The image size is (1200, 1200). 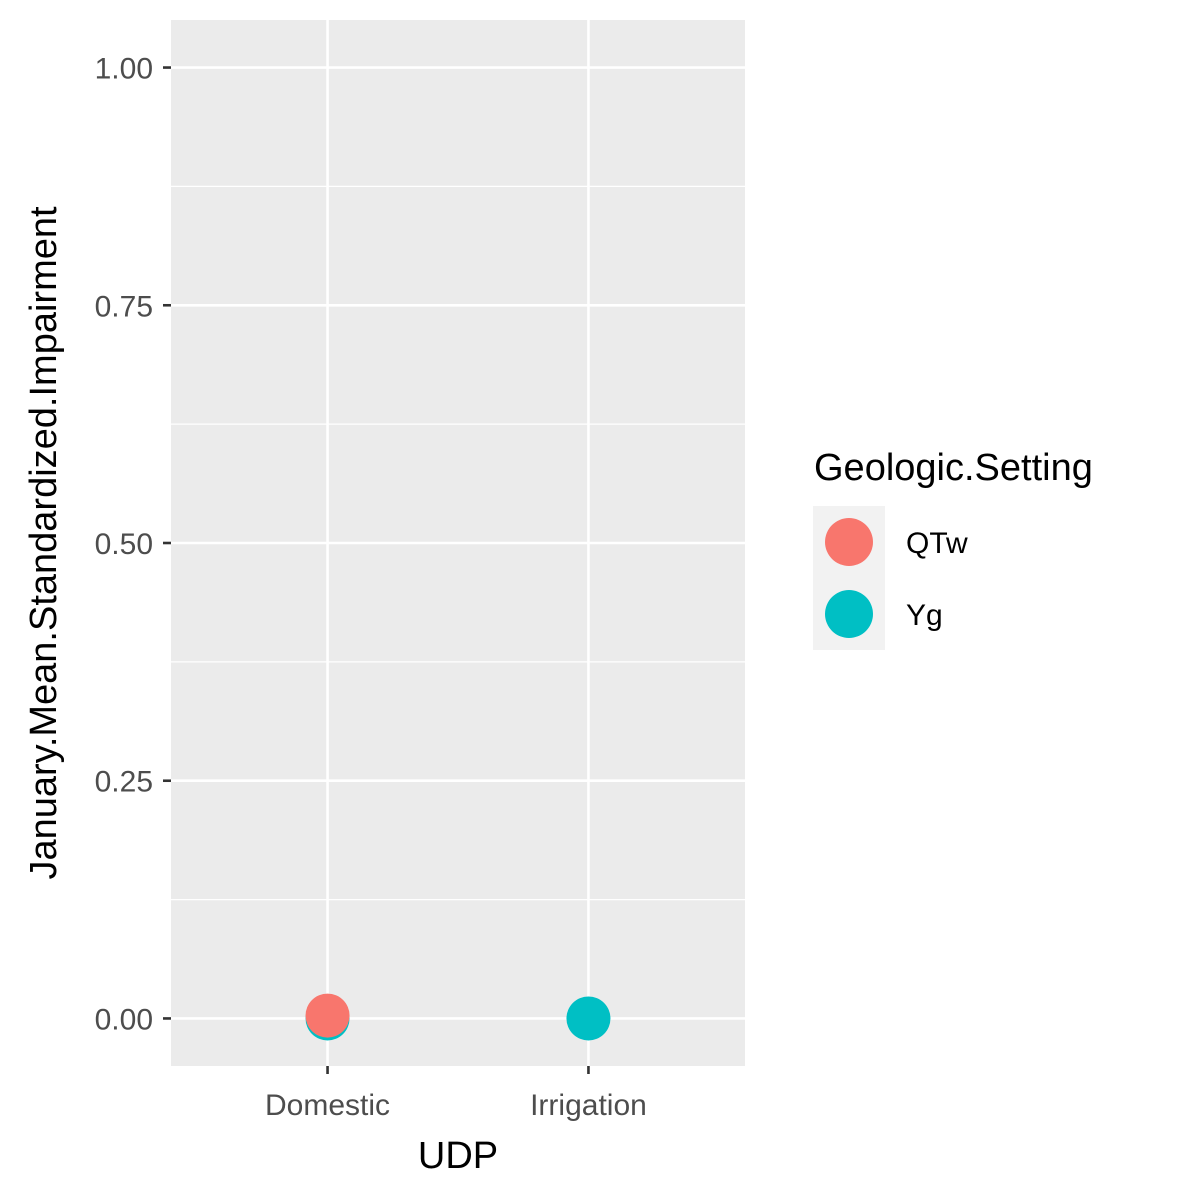 What do you see at coordinates (124, 782) in the screenshot?
I see `y-tick-label: 0.25` at bounding box center [124, 782].